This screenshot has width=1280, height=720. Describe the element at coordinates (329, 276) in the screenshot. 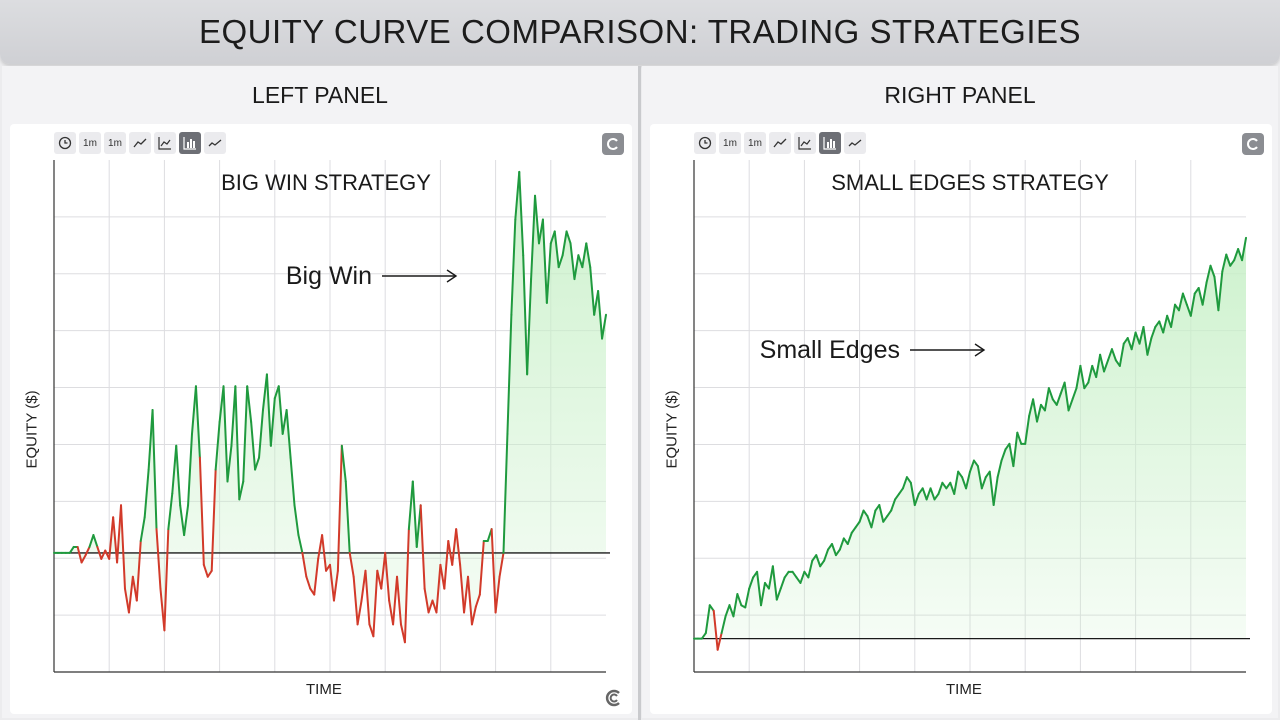

I see `annotation-label: Big Win` at that location.